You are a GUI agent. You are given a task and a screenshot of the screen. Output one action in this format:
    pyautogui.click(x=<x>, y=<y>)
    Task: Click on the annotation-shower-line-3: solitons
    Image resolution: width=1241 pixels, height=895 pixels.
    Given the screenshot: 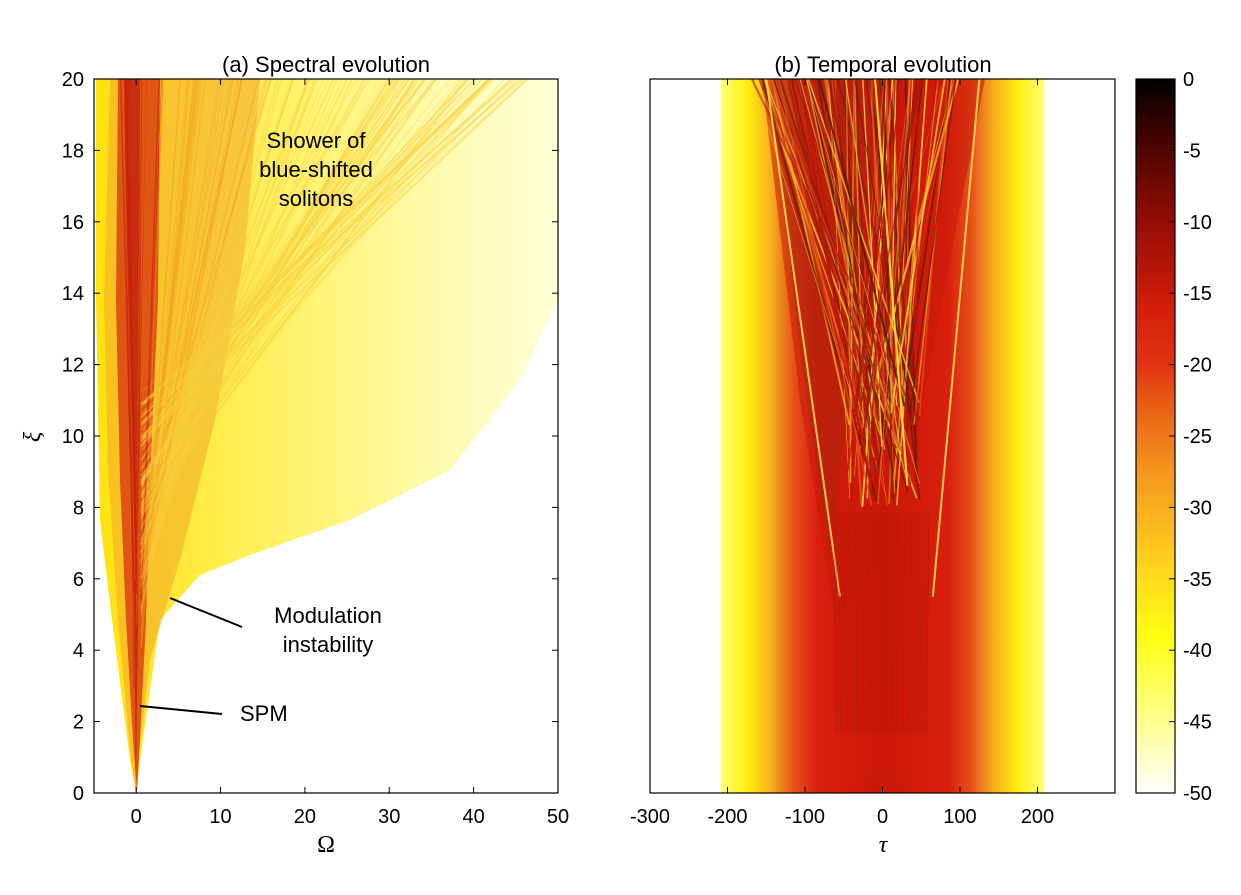 What is the action you would take?
    pyautogui.click(x=316, y=198)
    